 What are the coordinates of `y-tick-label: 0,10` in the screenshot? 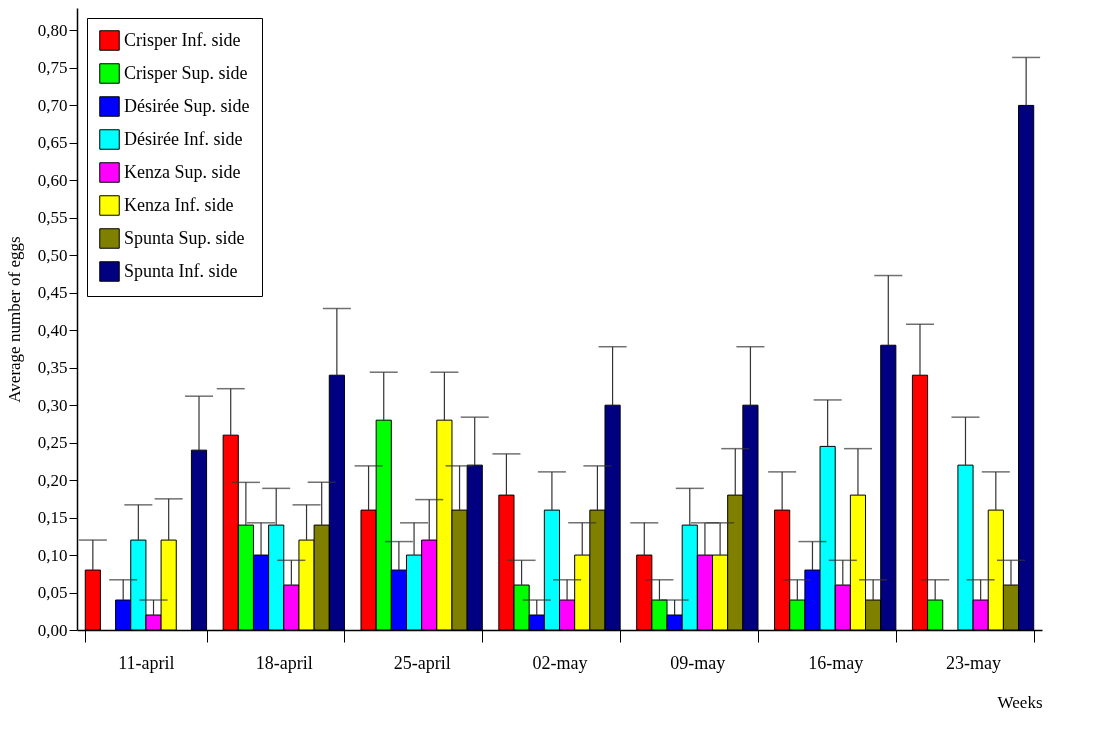 It's located at (52, 555).